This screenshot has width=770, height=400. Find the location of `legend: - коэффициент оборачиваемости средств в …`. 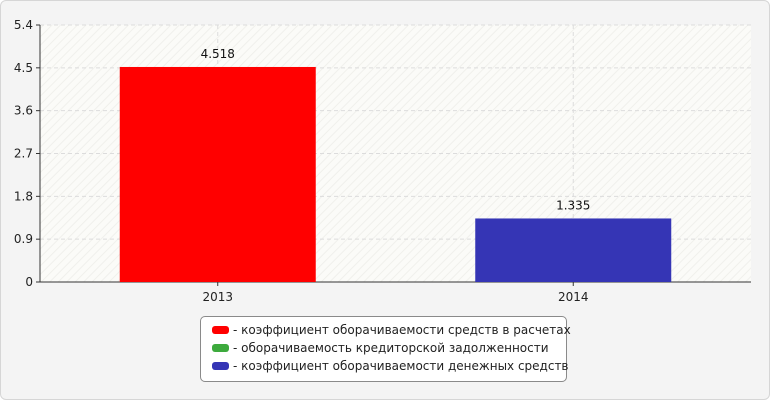

legend: - коэффициент оборачиваемости средств в … is located at coordinates (385, 349).